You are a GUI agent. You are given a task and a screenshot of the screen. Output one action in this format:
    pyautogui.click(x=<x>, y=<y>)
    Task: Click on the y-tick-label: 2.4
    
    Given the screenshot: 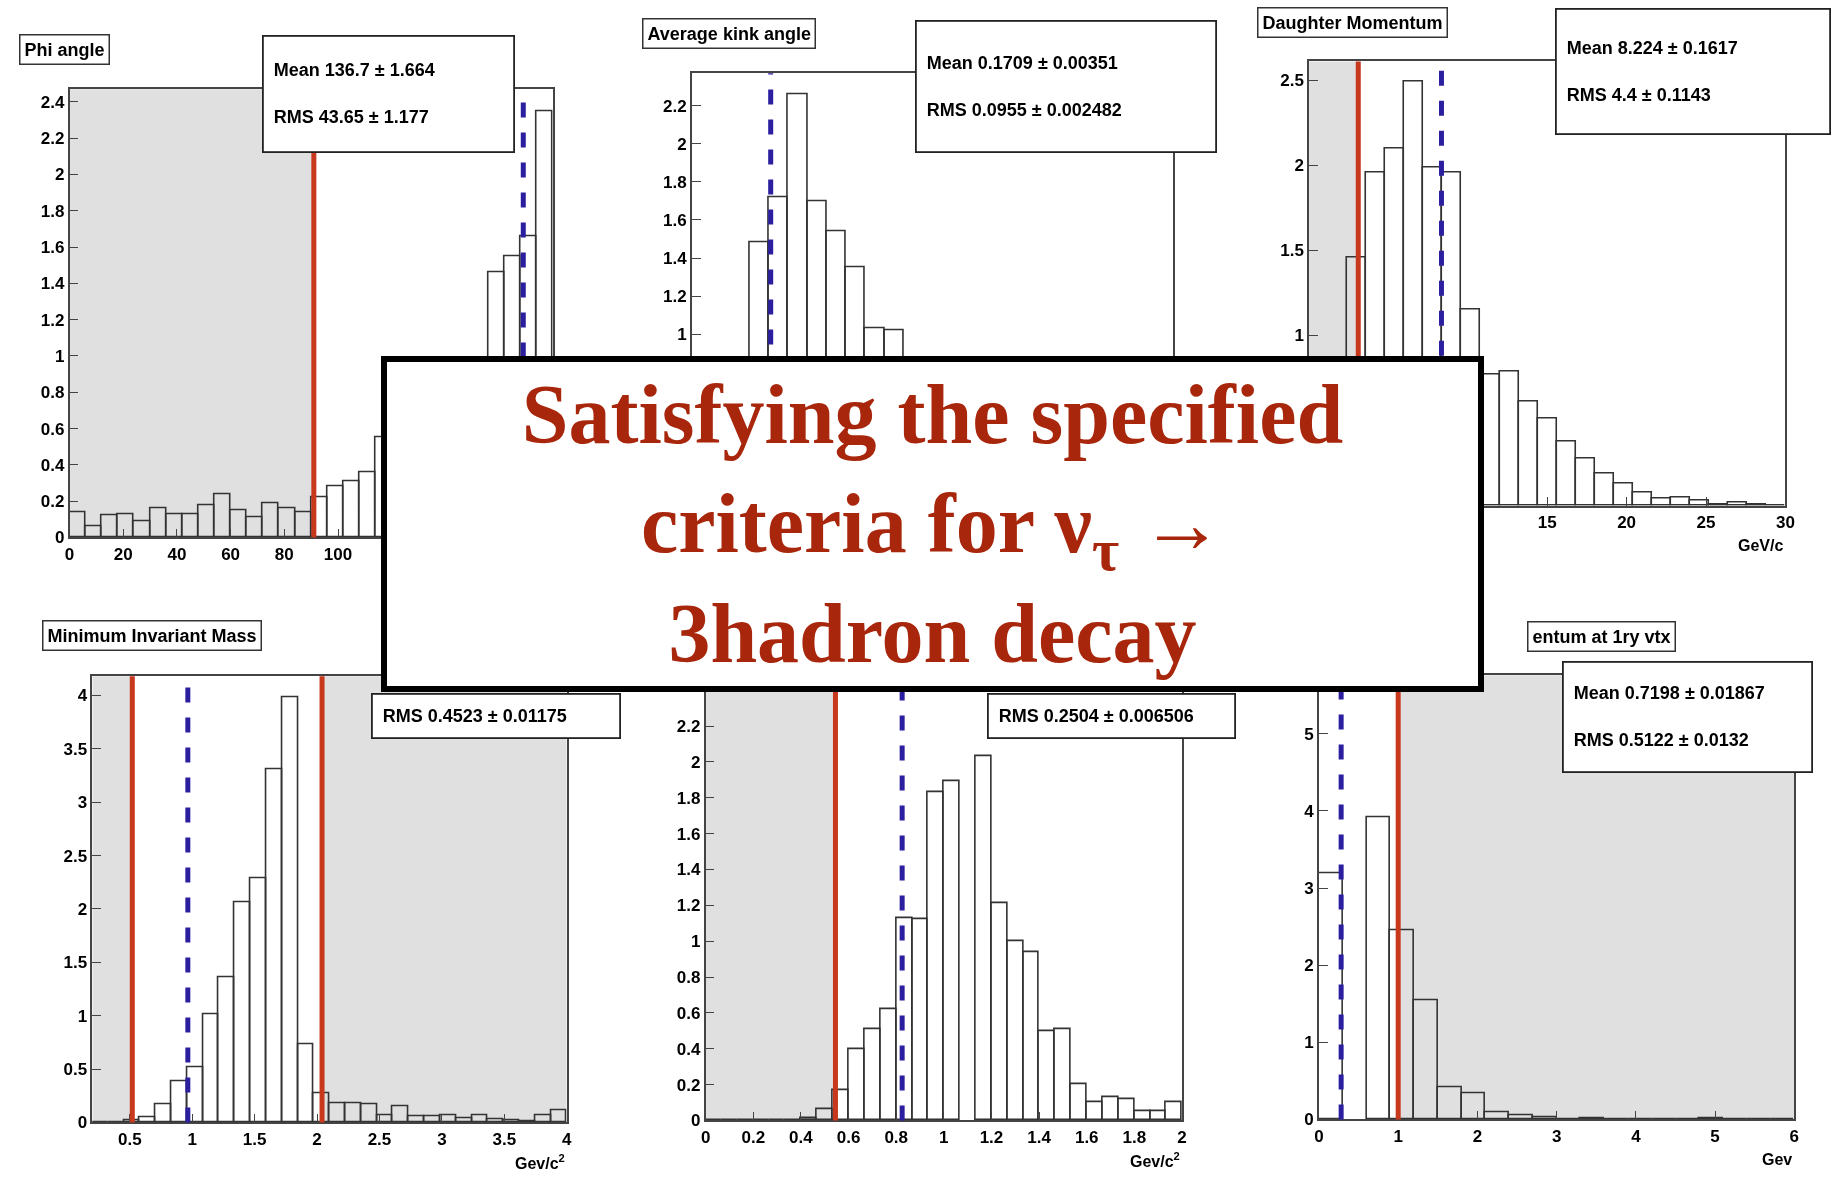 What is the action you would take?
    pyautogui.click(x=52, y=102)
    